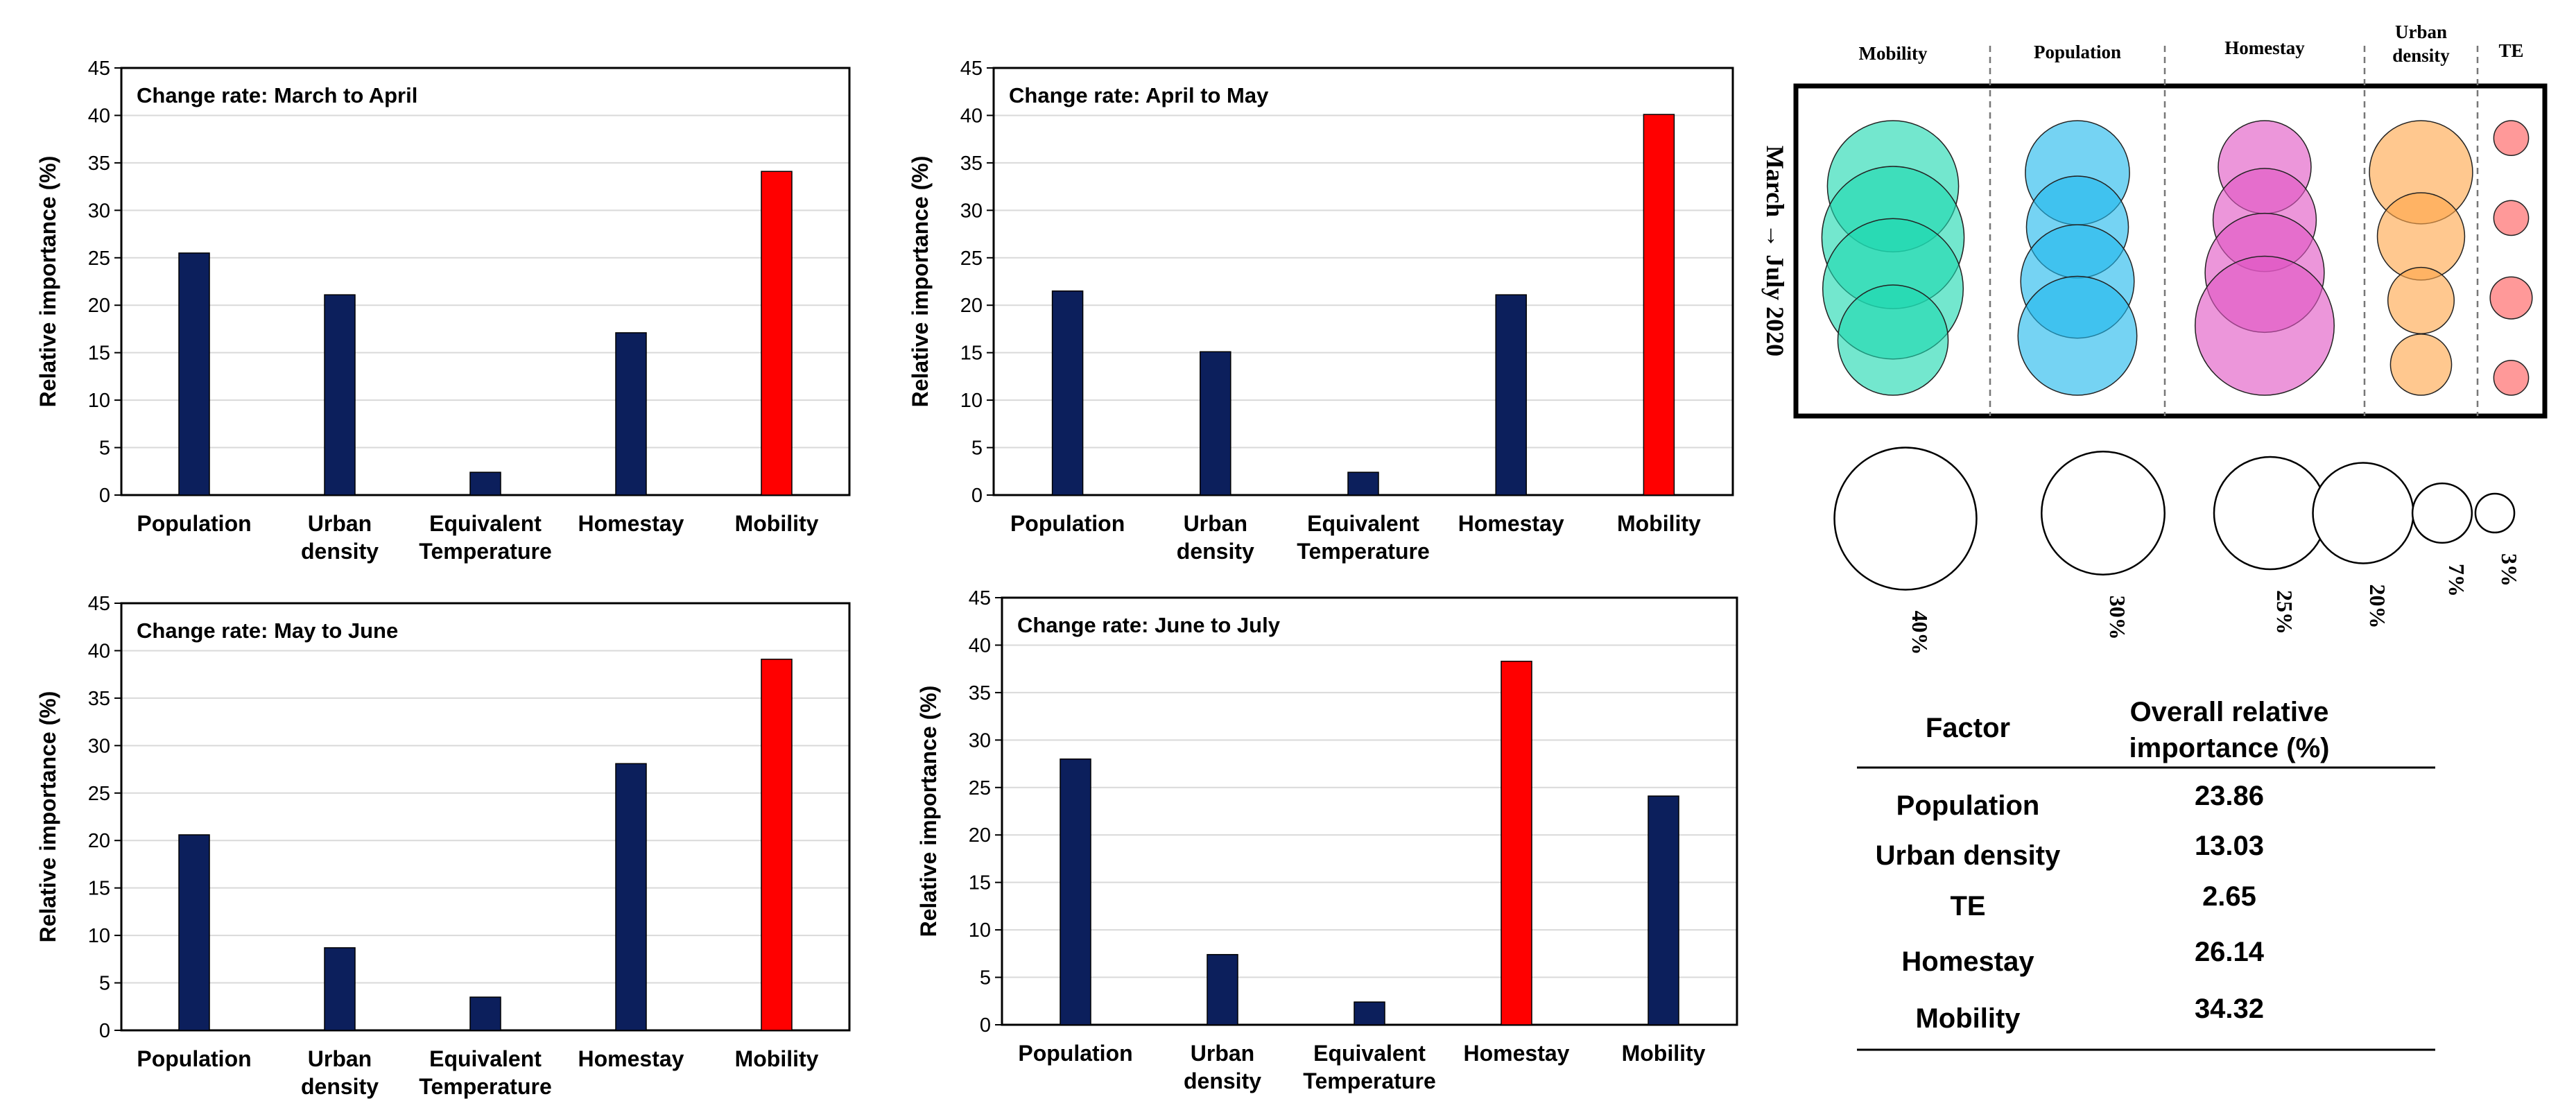  I want to click on chart-title: Change rate: June to July, so click(1149, 625).